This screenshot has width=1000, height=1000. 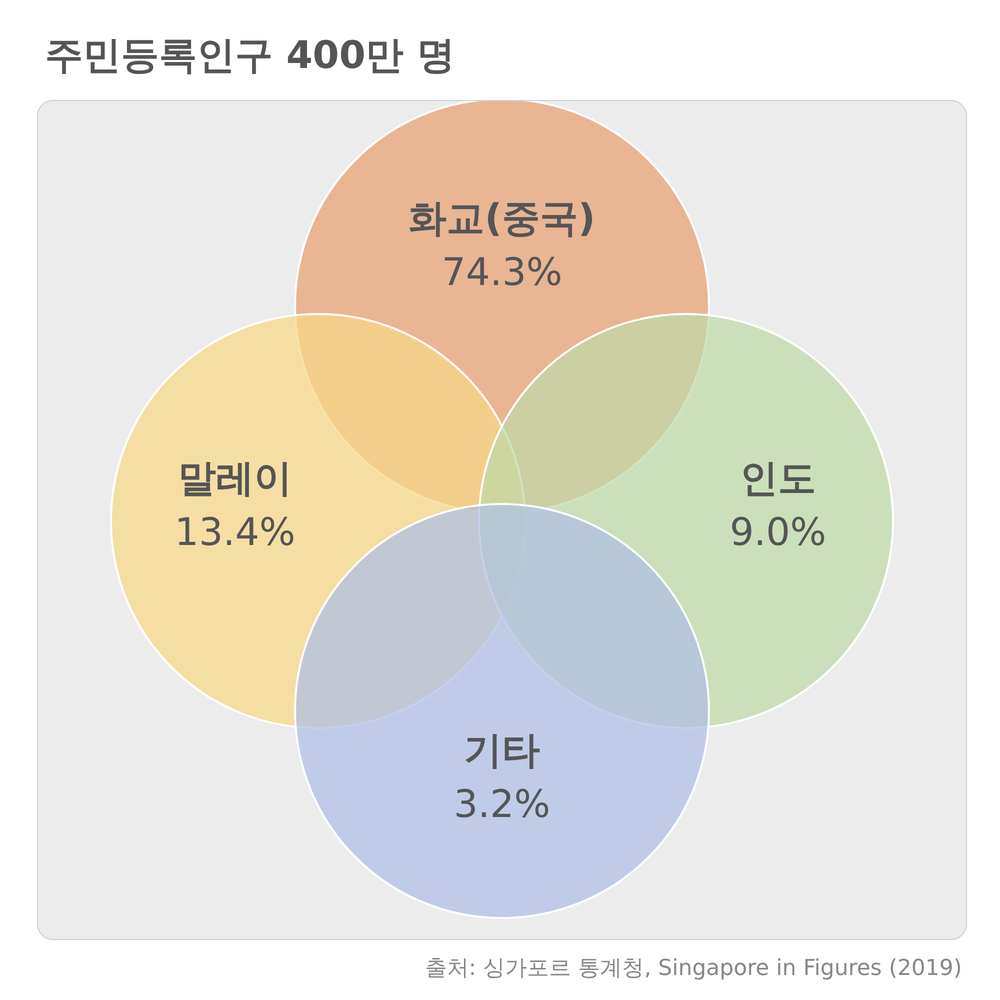 What do you see at coordinates (502, 750) in the screenshot?
I see `category-label: 기타` at bounding box center [502, 750].